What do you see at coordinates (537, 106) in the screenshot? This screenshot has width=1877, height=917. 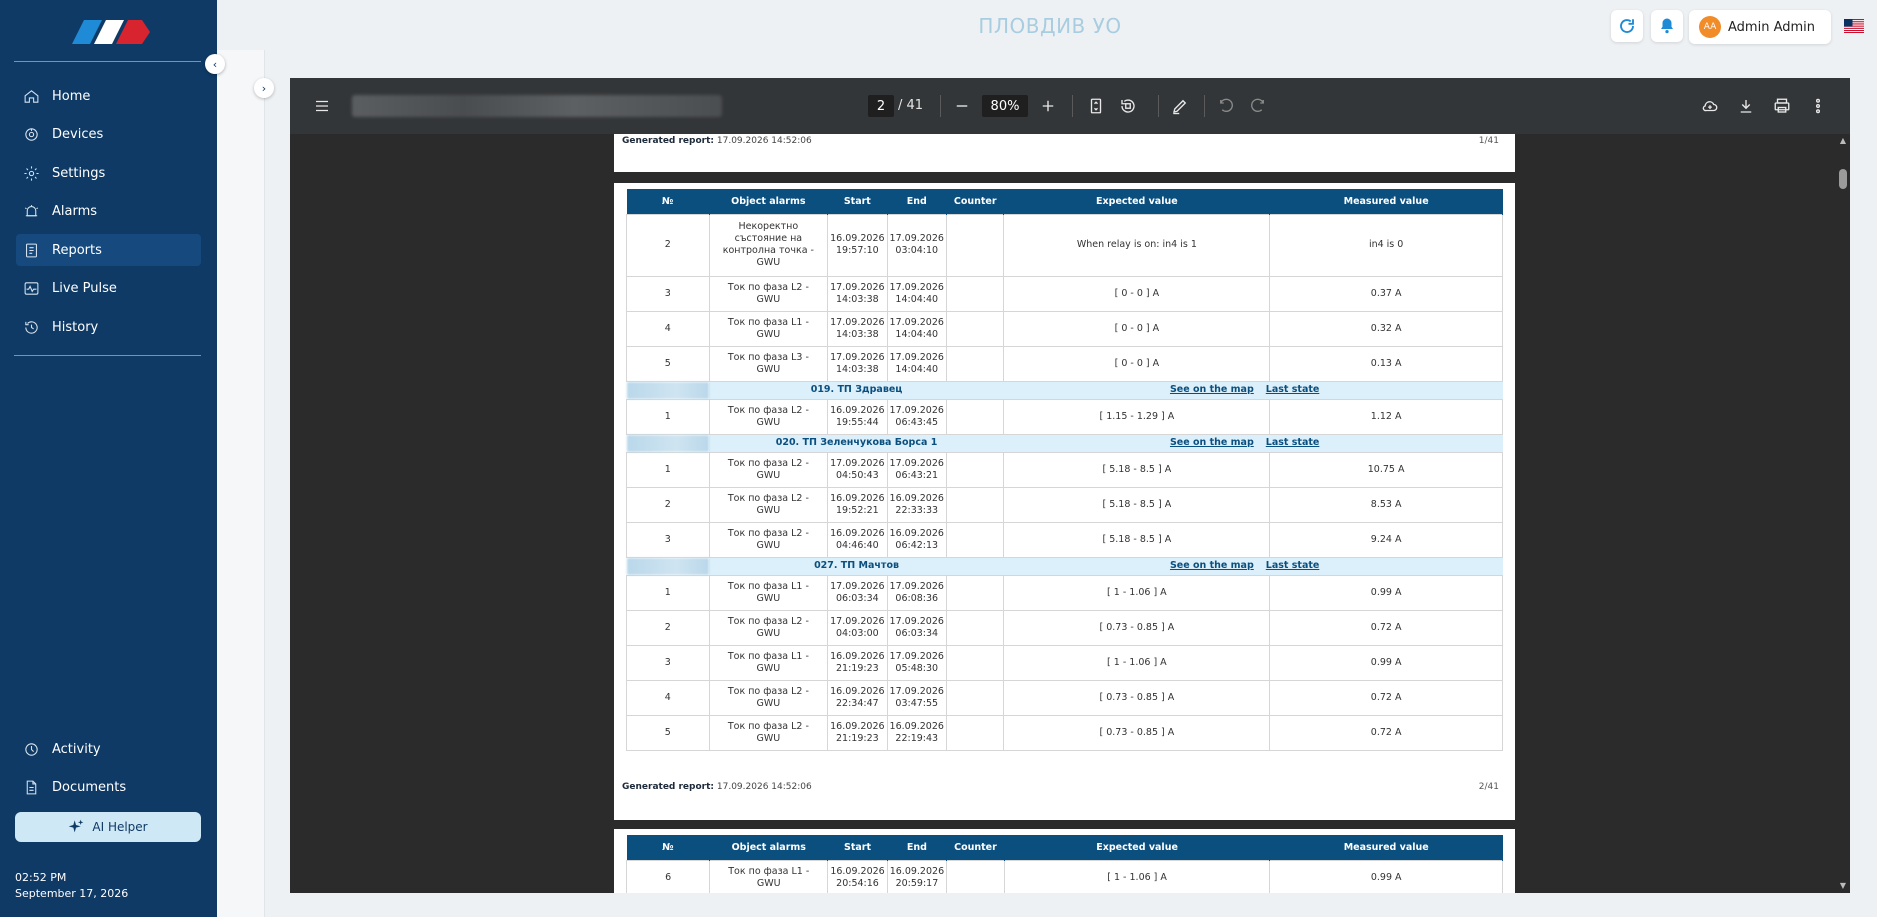 I see `document-title-redacted` at bounding box center [537, 106].